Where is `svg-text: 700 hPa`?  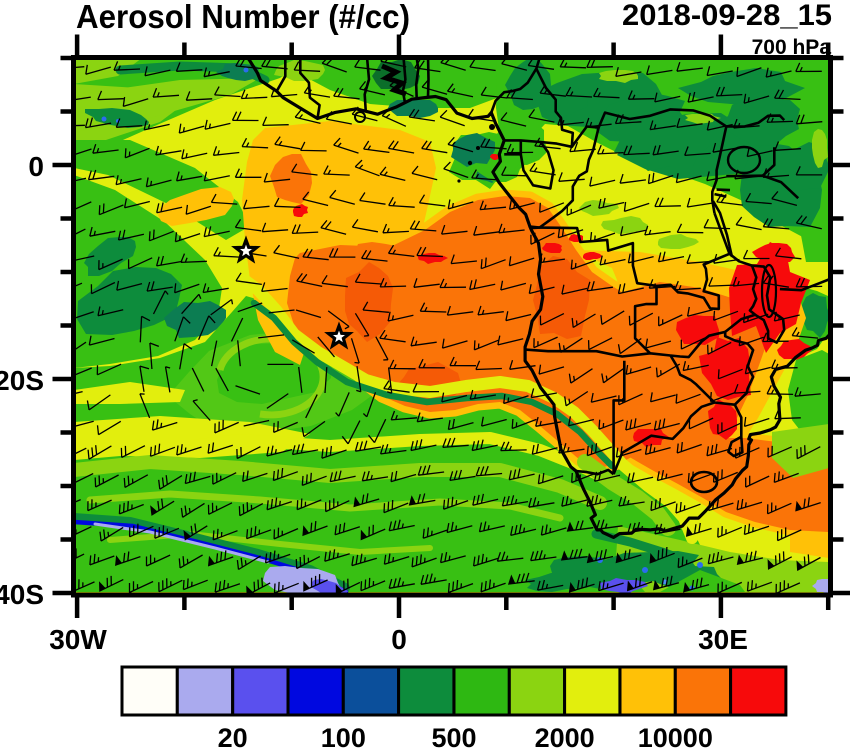 svg-text: 700 hPa is located at coordinates (792, 47).